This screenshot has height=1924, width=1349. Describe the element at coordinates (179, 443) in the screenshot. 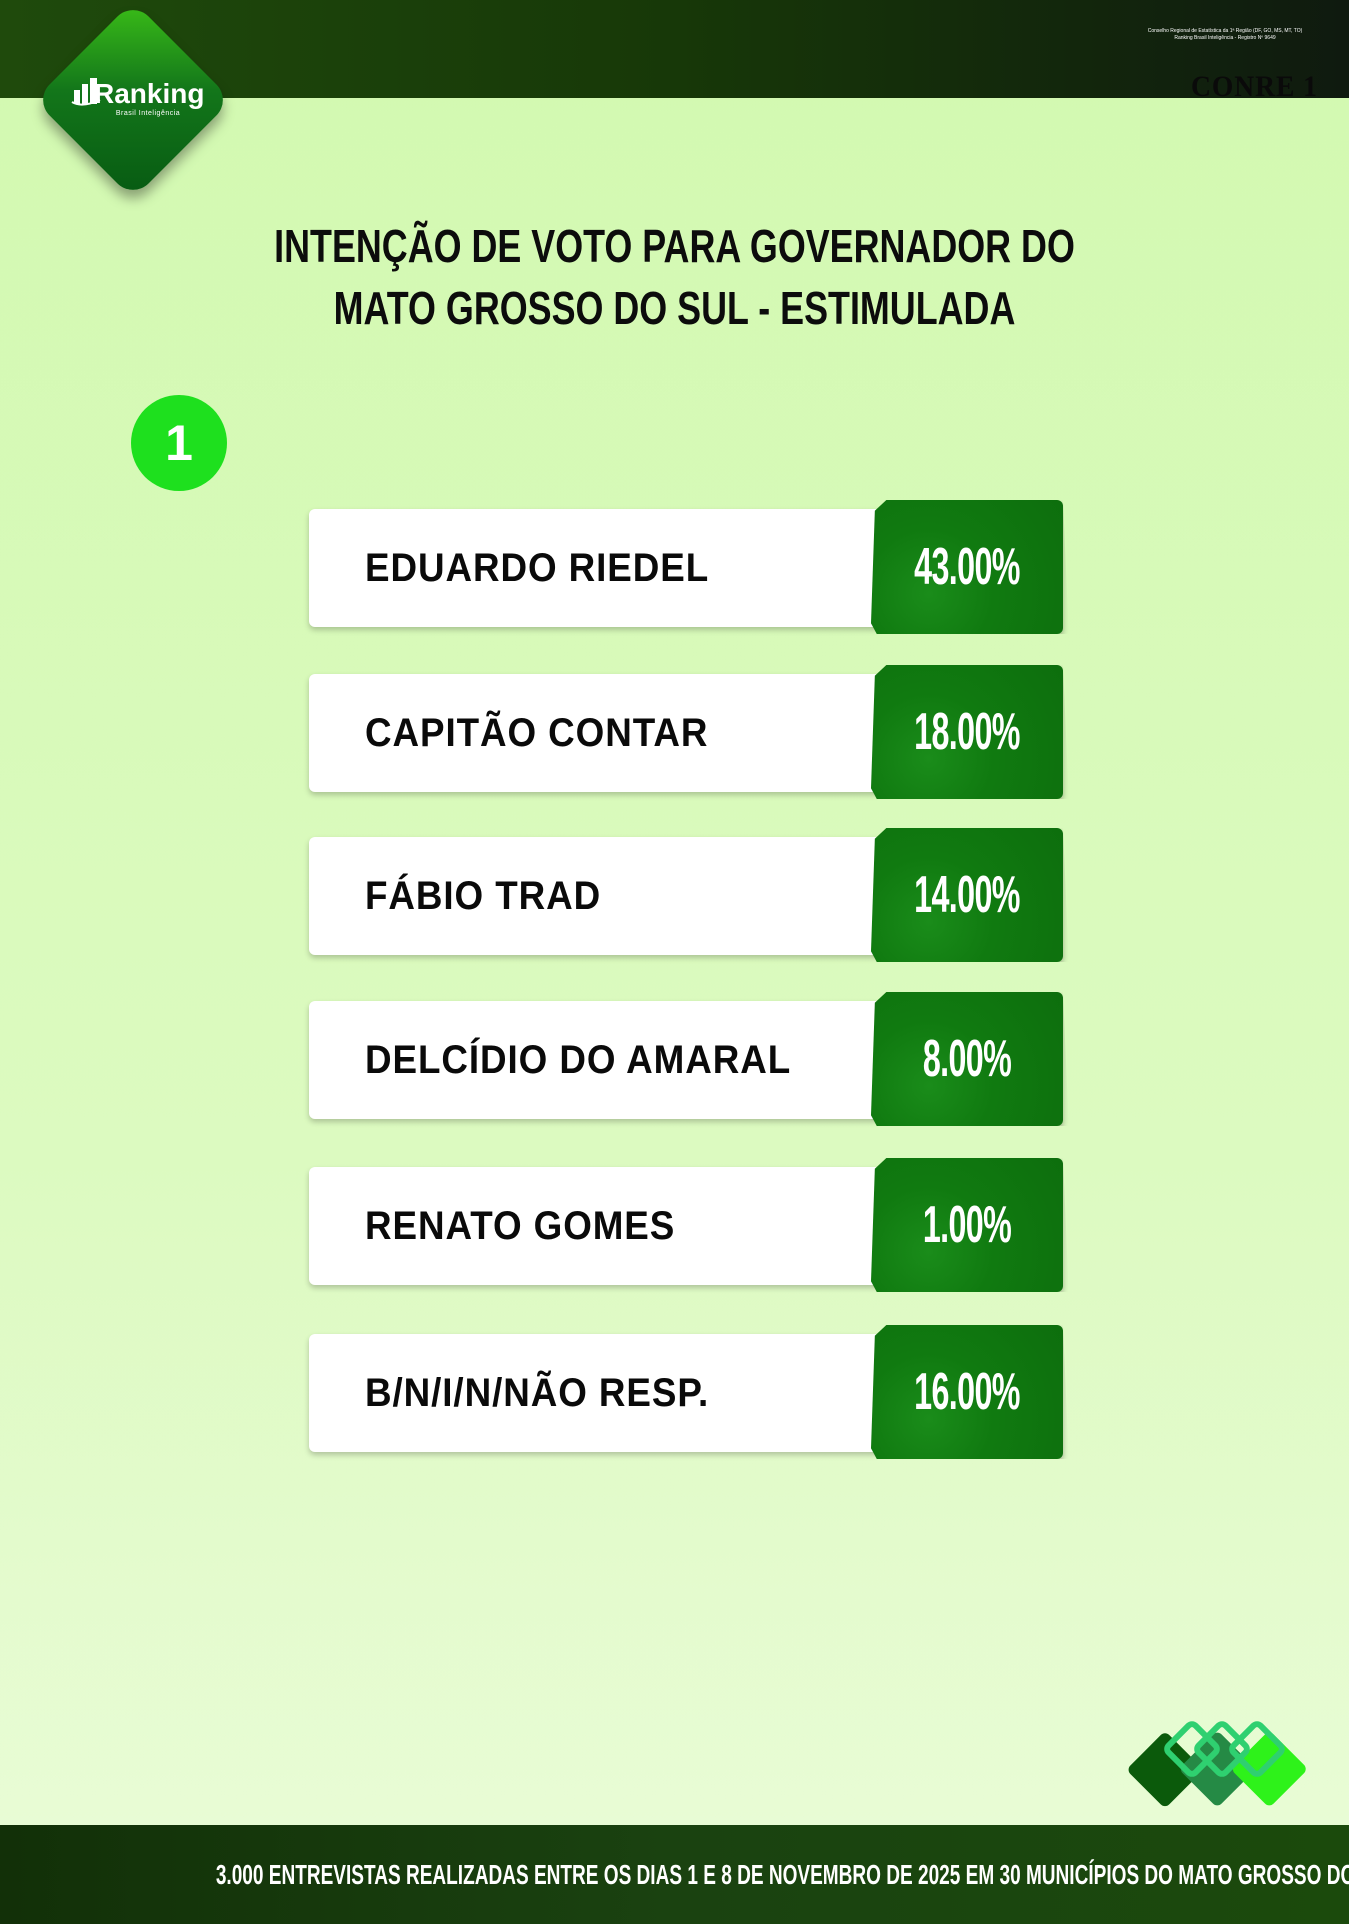

I see `number-badge: 1` at that location.